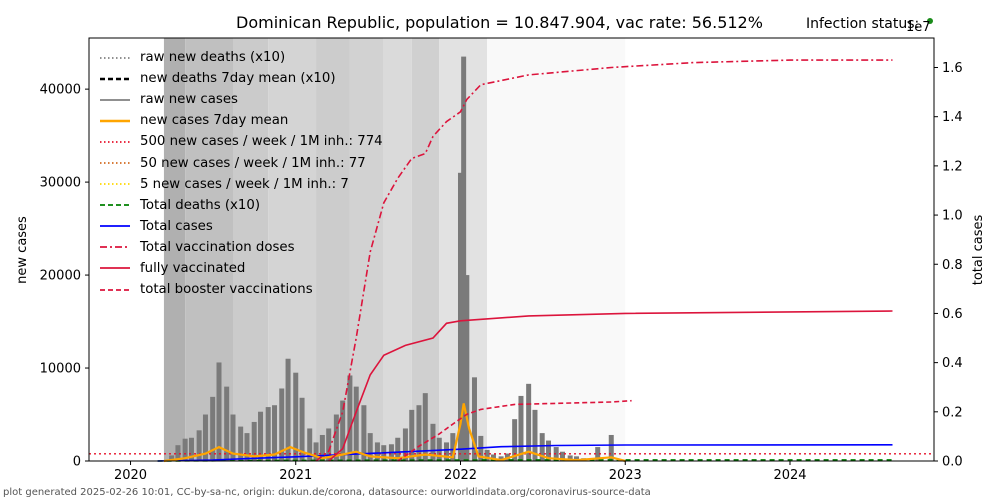  Describe the element at coordinates (952, 117) in the screenshot. I see `y-right-tick-label: 1.4` at that location.